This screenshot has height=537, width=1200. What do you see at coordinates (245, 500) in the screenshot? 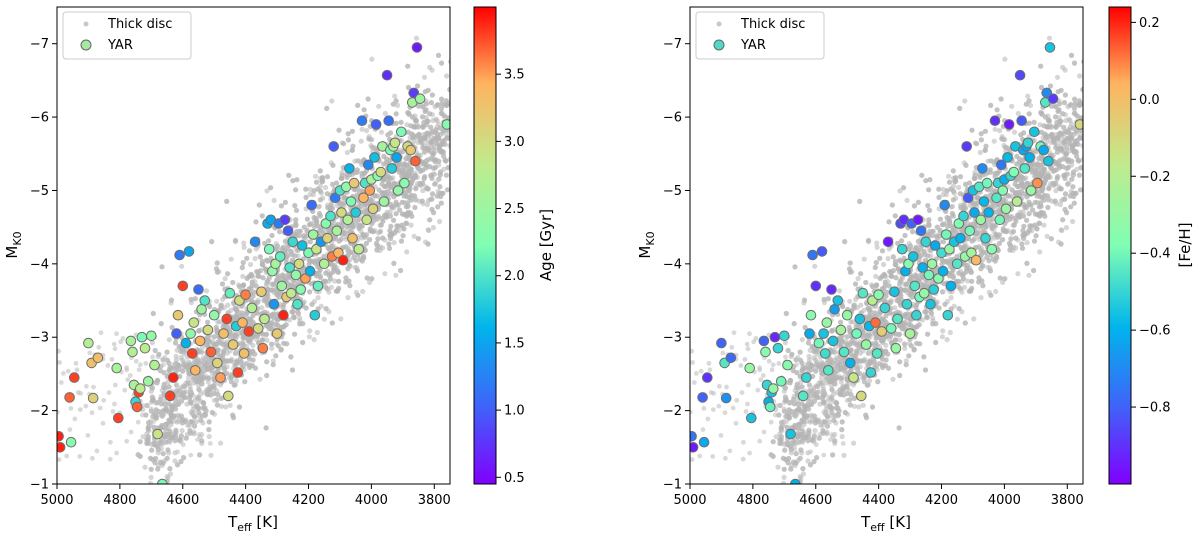
I see `x-tick-label: 4400` at bounding box center [245, 500].